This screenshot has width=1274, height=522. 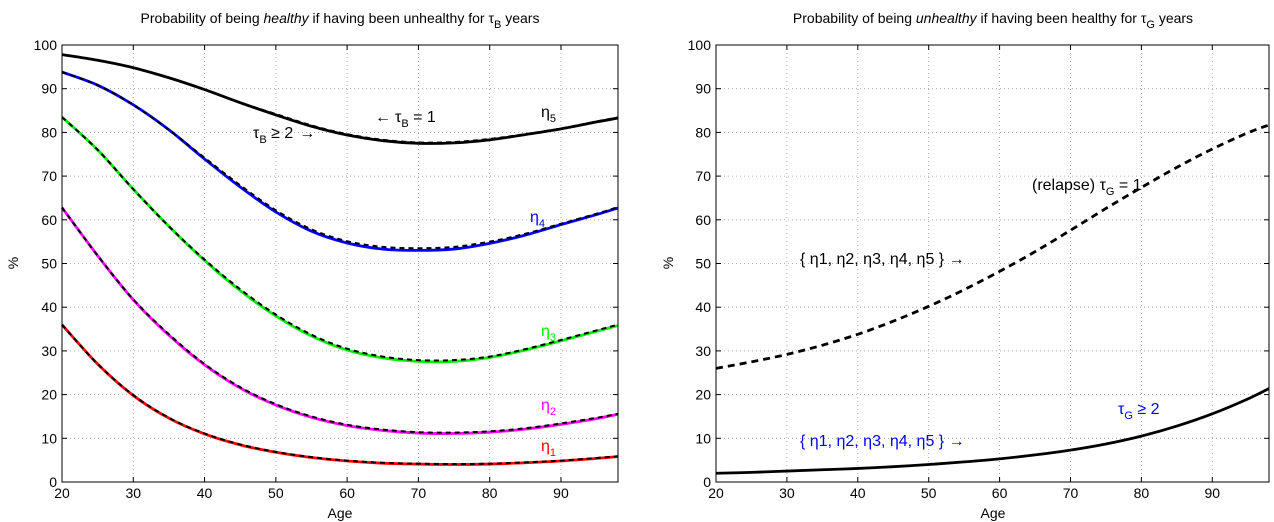 I want to click on right-x-axis-label: Age, so click(x=993, y=513).